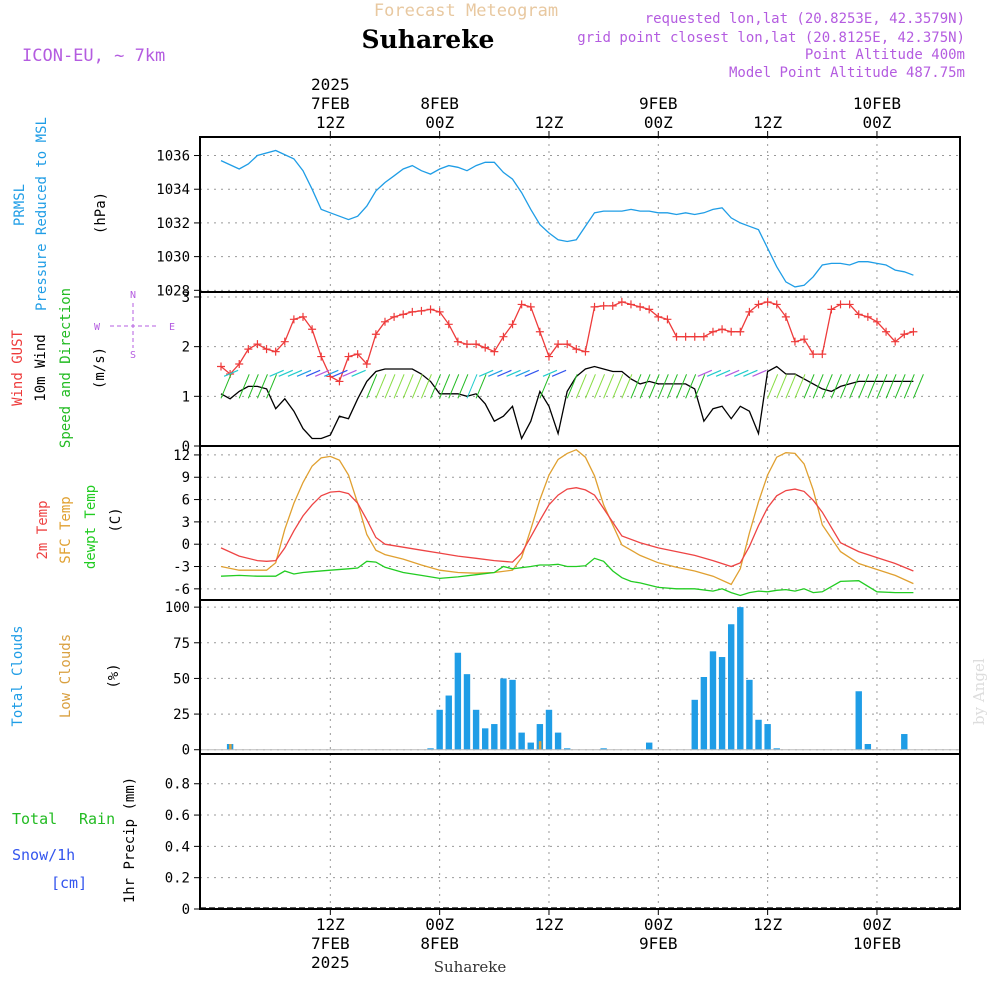  Describe the element at coordinates (439, 943) in the screenshot. I see `bottom-time-label: 8FEB` at that location.